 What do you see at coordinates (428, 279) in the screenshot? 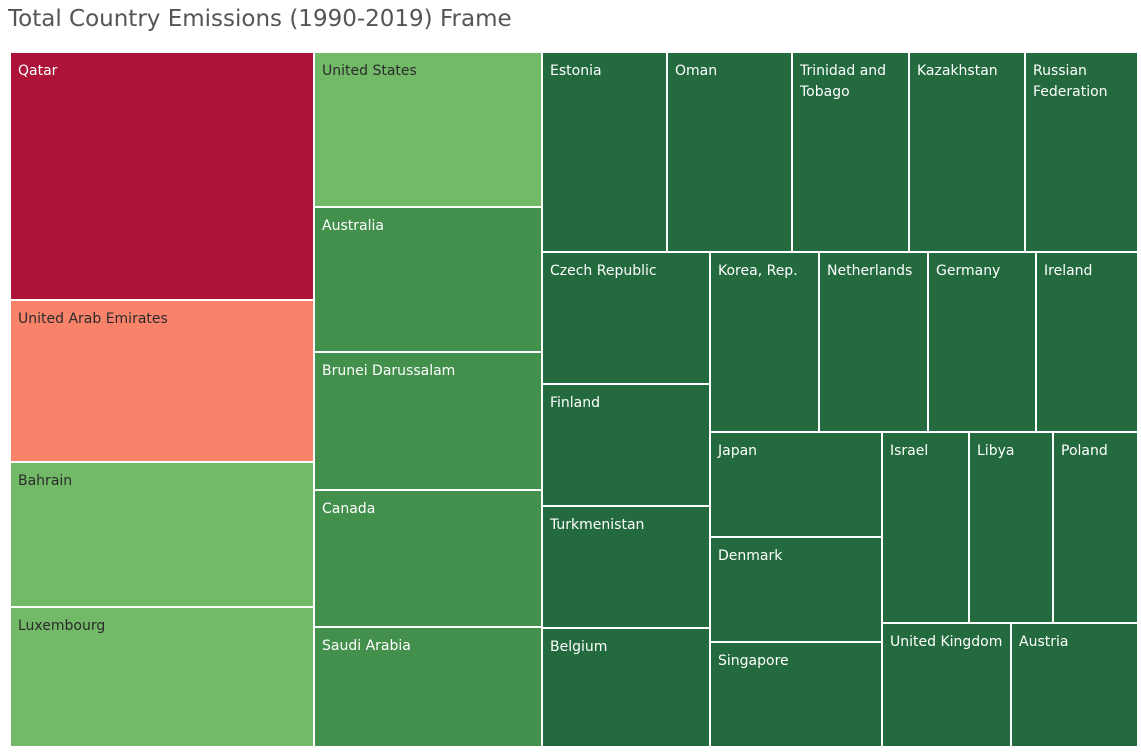
I see `treemap-tile-australia: Australia` at bounding box center [428, 279].